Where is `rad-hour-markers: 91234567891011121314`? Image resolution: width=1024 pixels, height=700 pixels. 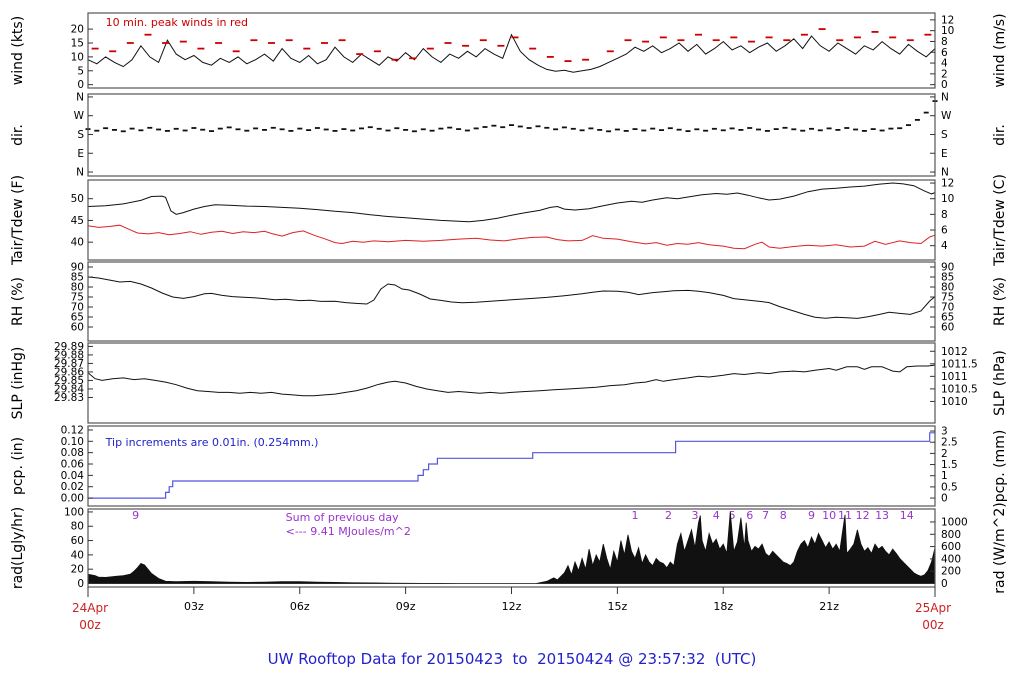 rad-hour-markers: 91234567891011121314 is located at coordinates (523, 515).